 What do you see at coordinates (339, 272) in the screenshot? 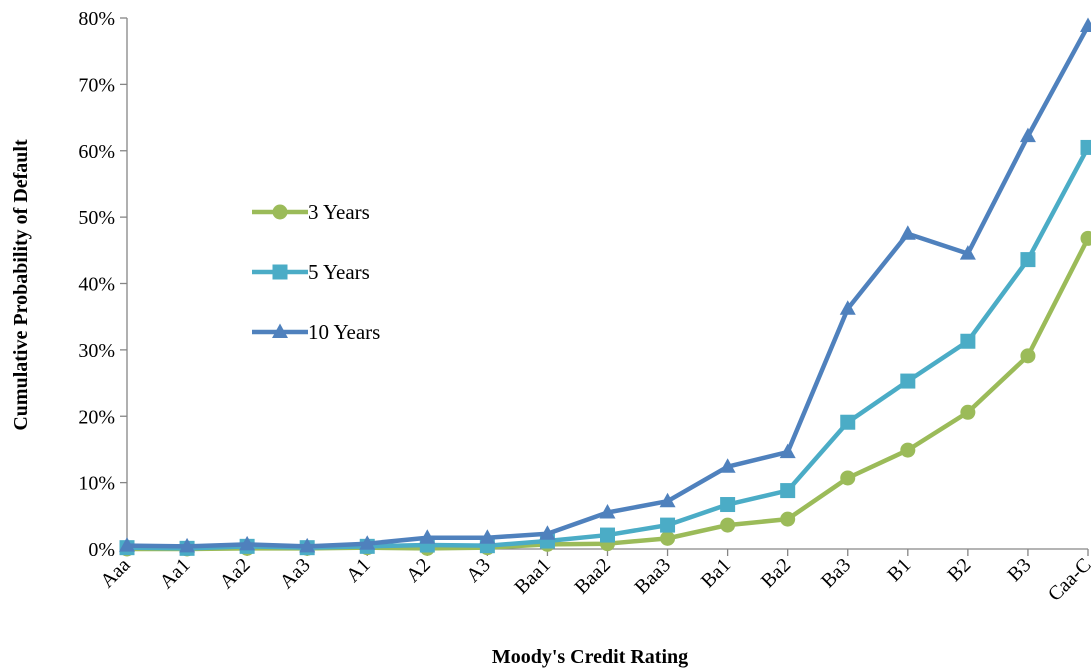
I see `legend-label: 5 Years` at bounding box center [339, 272].